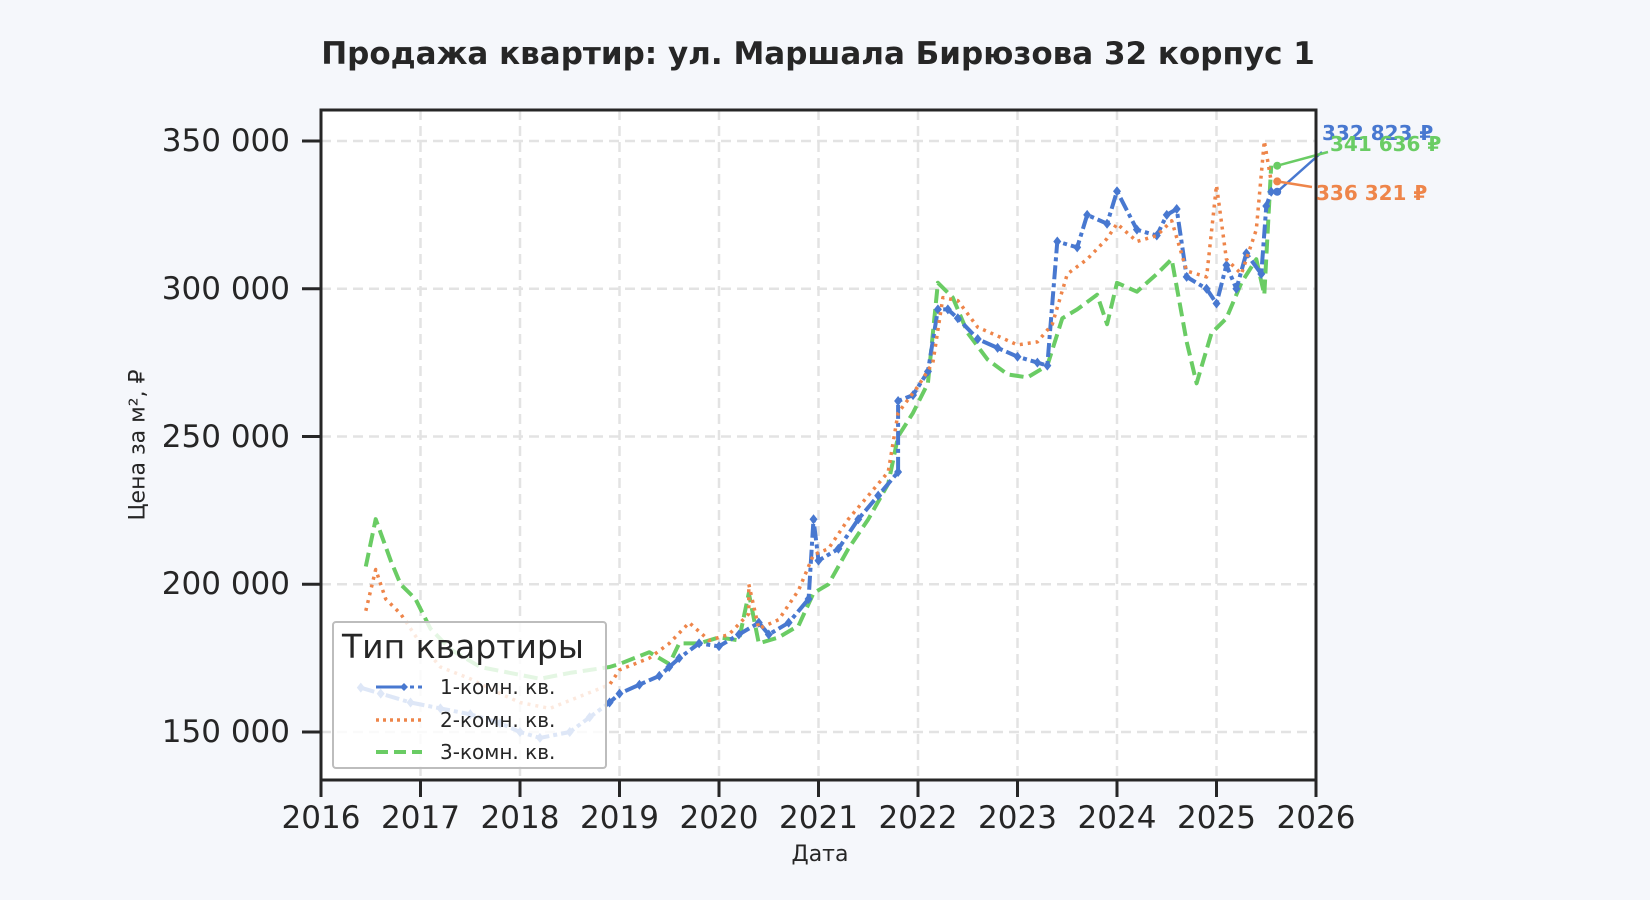 The width and height of the screenshot is (1650, 900). What do you see at coordinates (225, 436) in the screenshot?
I see `y-tick-label: 250 000` at bounding box center [225, 436].